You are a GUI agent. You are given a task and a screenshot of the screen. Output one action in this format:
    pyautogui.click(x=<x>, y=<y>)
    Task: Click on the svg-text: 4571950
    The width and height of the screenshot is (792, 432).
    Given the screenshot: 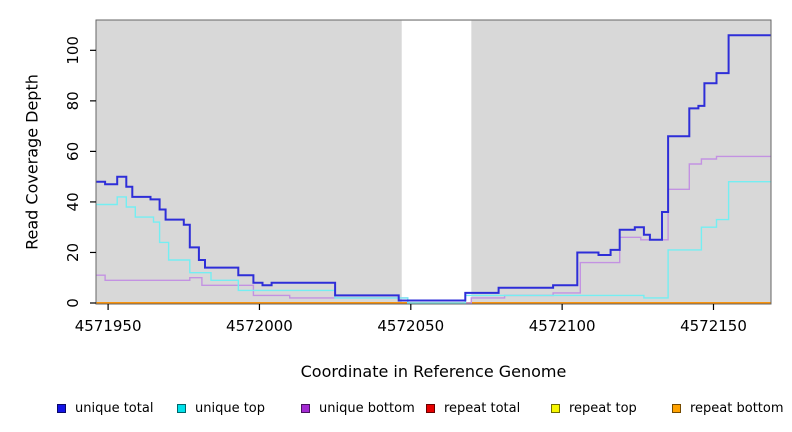 What is the action you would take?
    pyautogui.click(x=108, y=326)
    